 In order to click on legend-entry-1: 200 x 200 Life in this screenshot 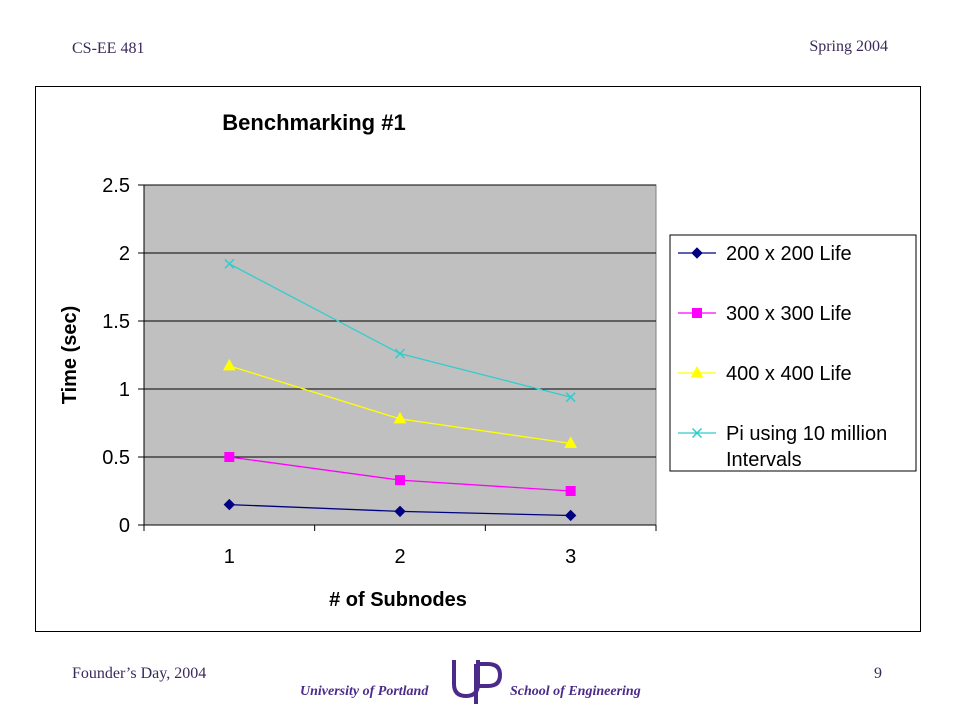, I will do `click(765, 254)`.